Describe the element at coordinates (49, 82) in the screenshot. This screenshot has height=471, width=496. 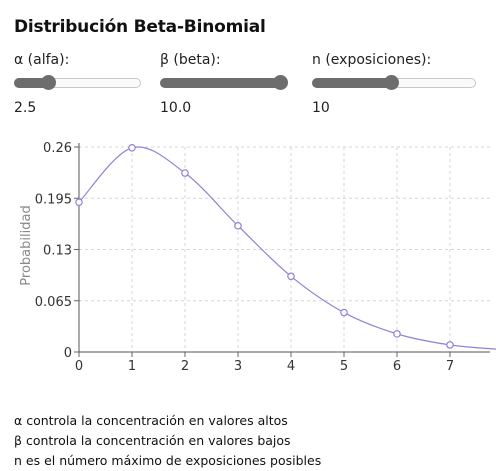
I see `alpha-slider-thumb` at that location.